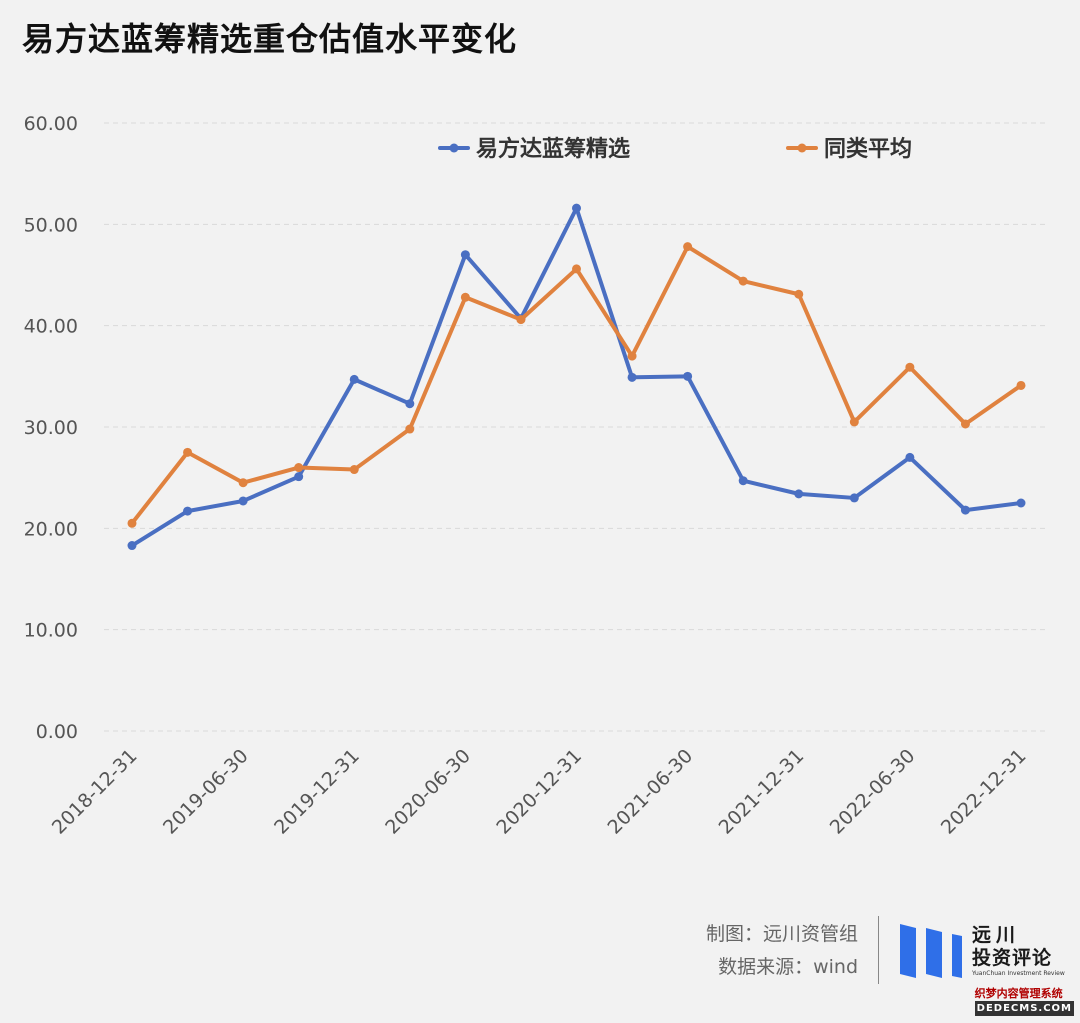  I want to click on x-tick-label: 2021-06-30, so click(651, 792).